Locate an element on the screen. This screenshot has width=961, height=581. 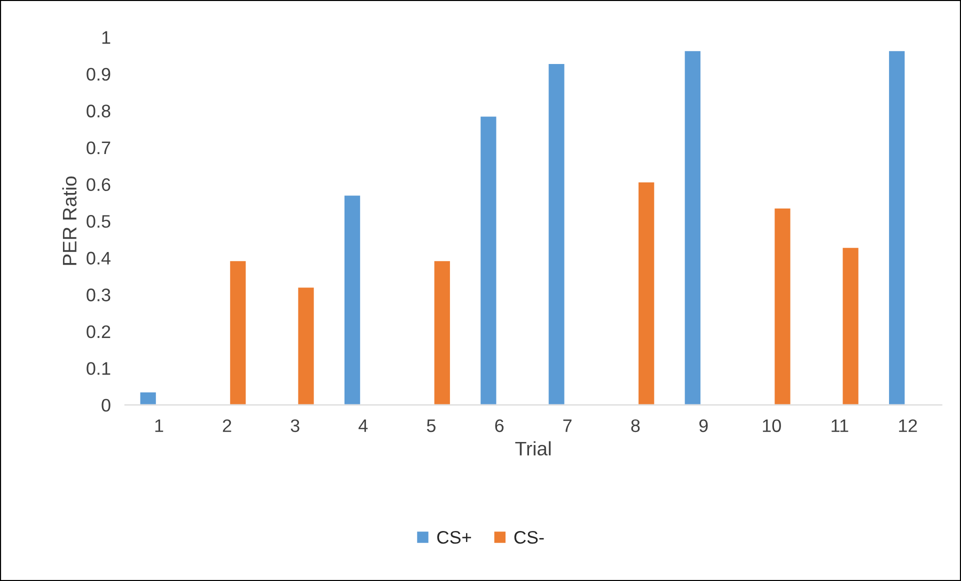
x-tick-label: 5 is located at coordinates (431, 426).